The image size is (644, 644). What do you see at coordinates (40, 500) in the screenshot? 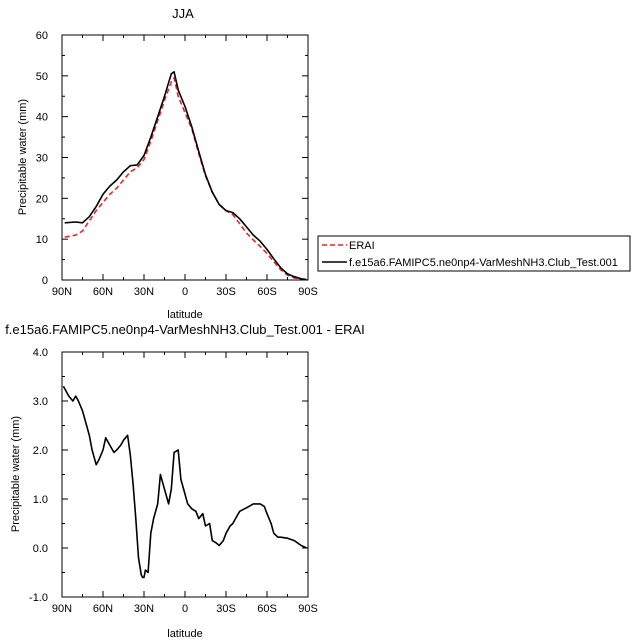
I see `bottom-ytick-label: 1.0` at bounding box center [40, 500].